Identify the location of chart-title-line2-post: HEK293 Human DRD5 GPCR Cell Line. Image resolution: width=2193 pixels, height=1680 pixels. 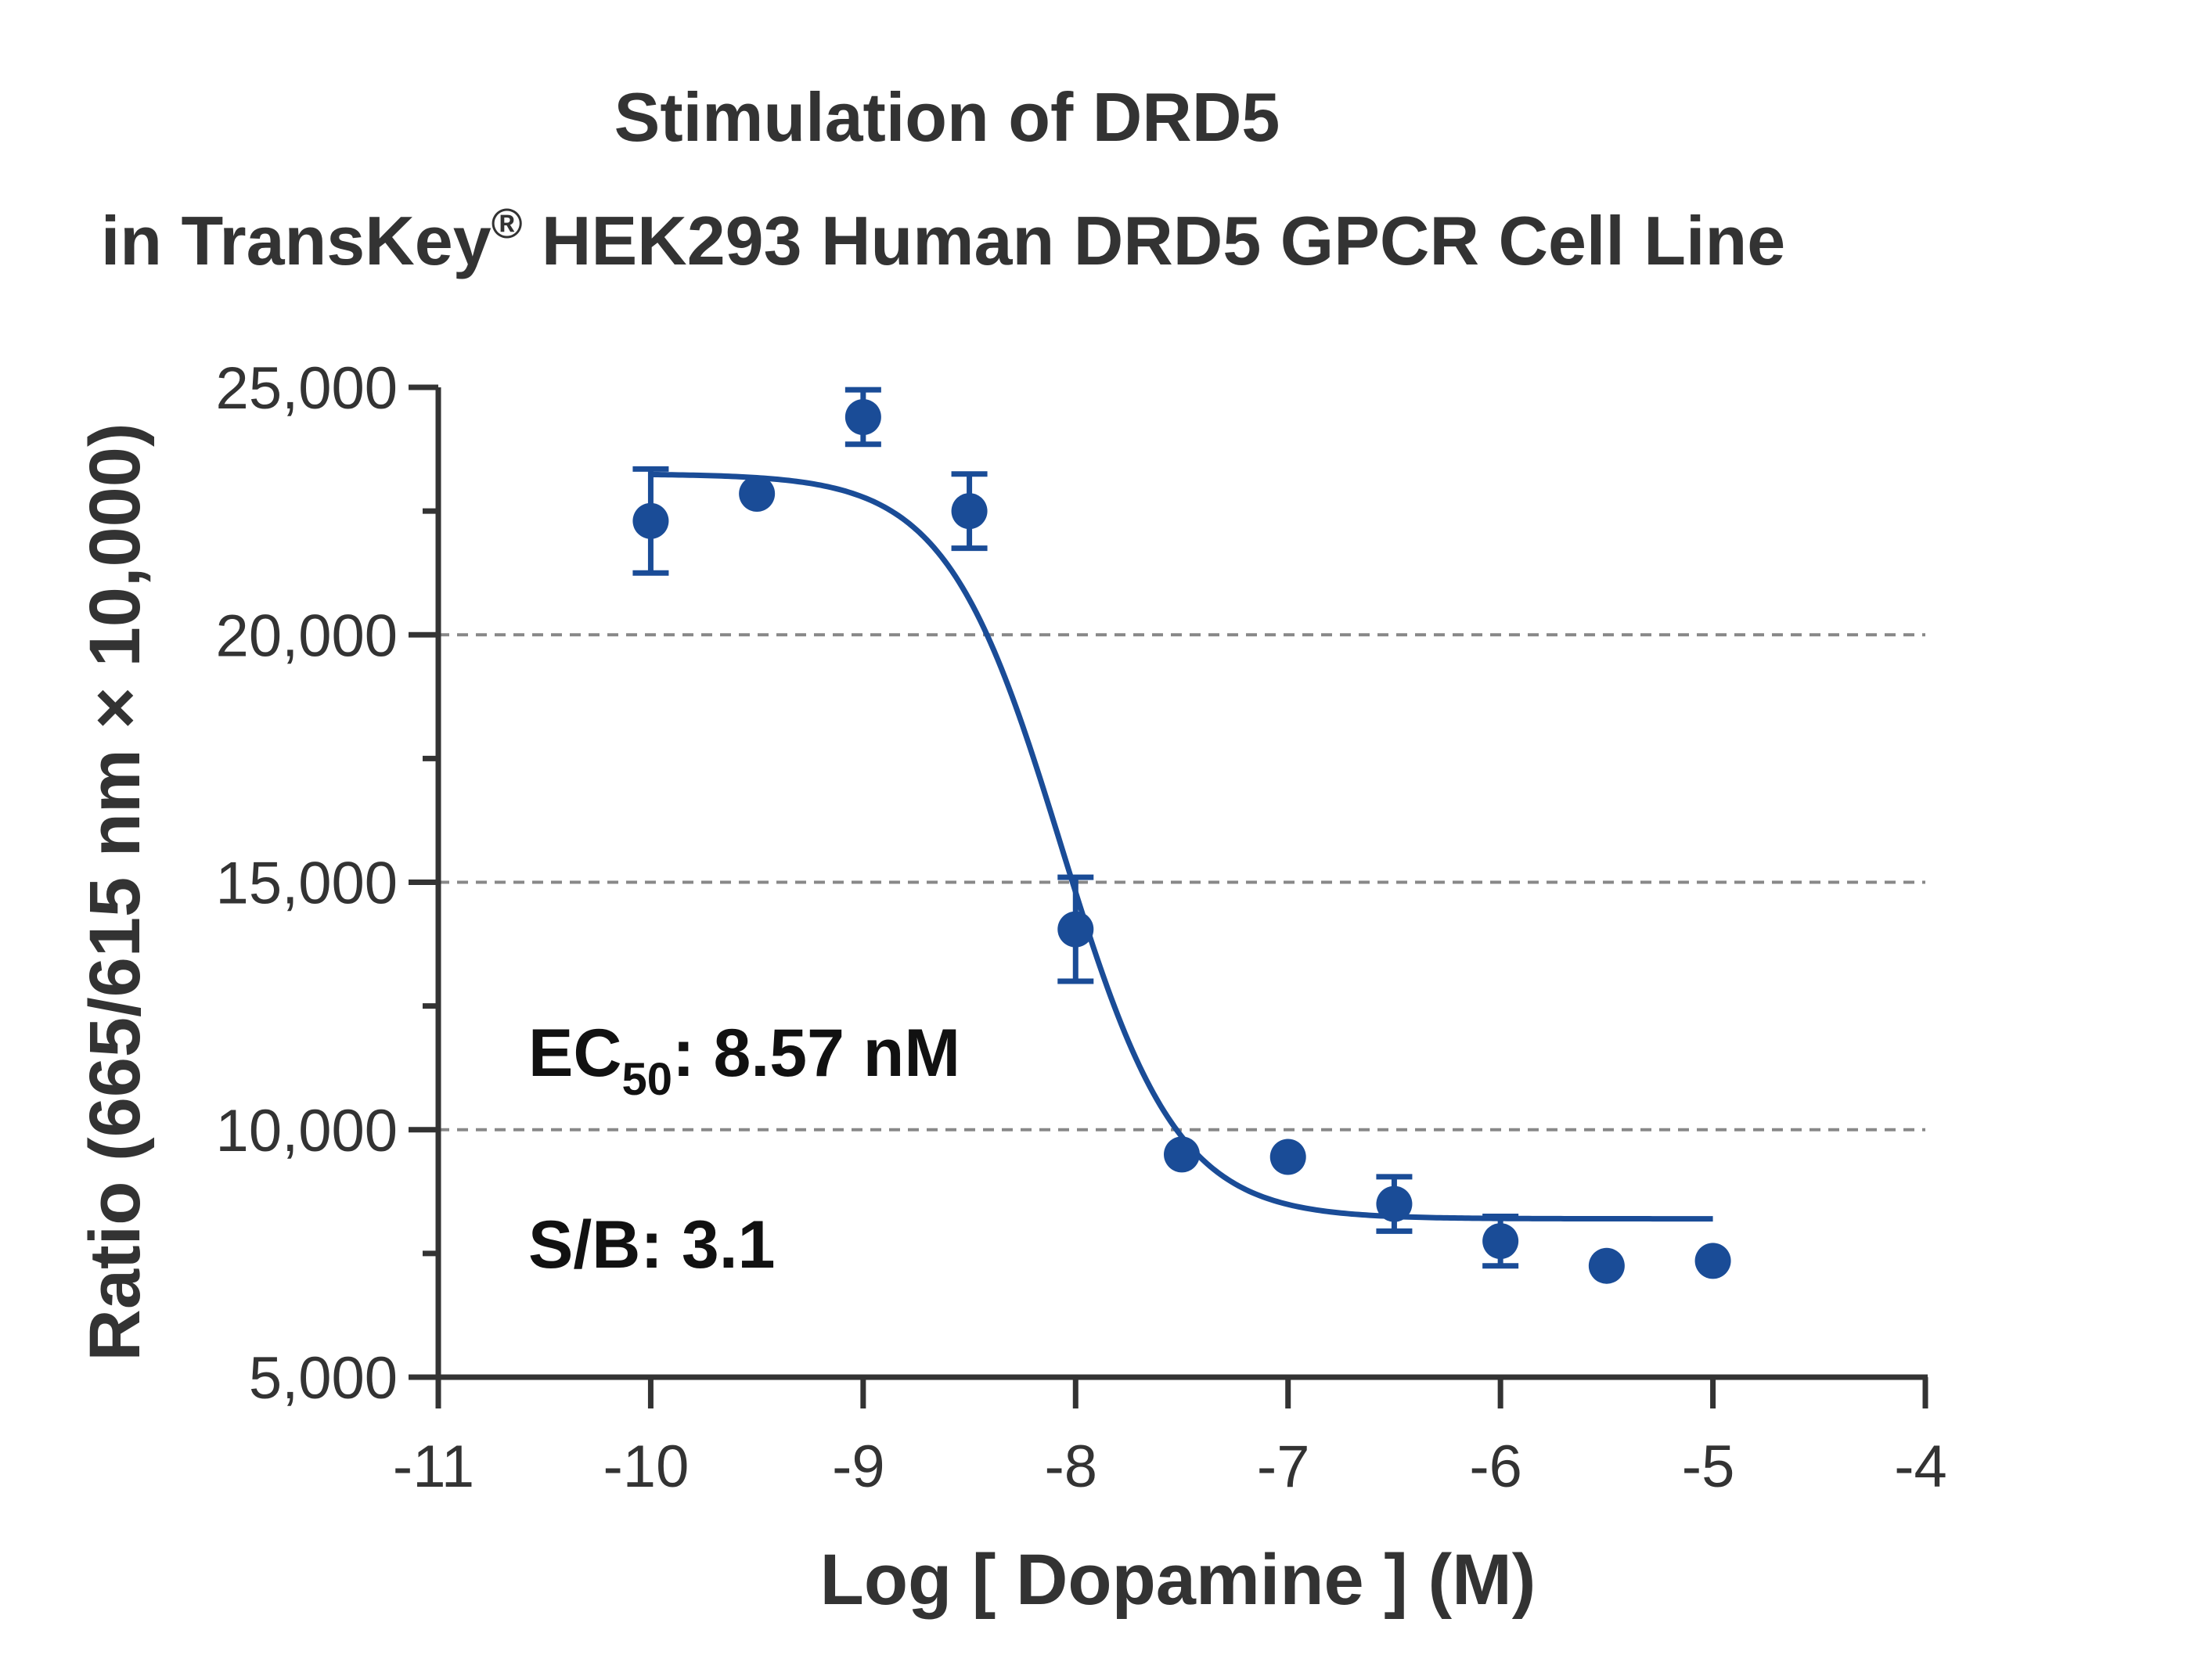
(1153, 240).